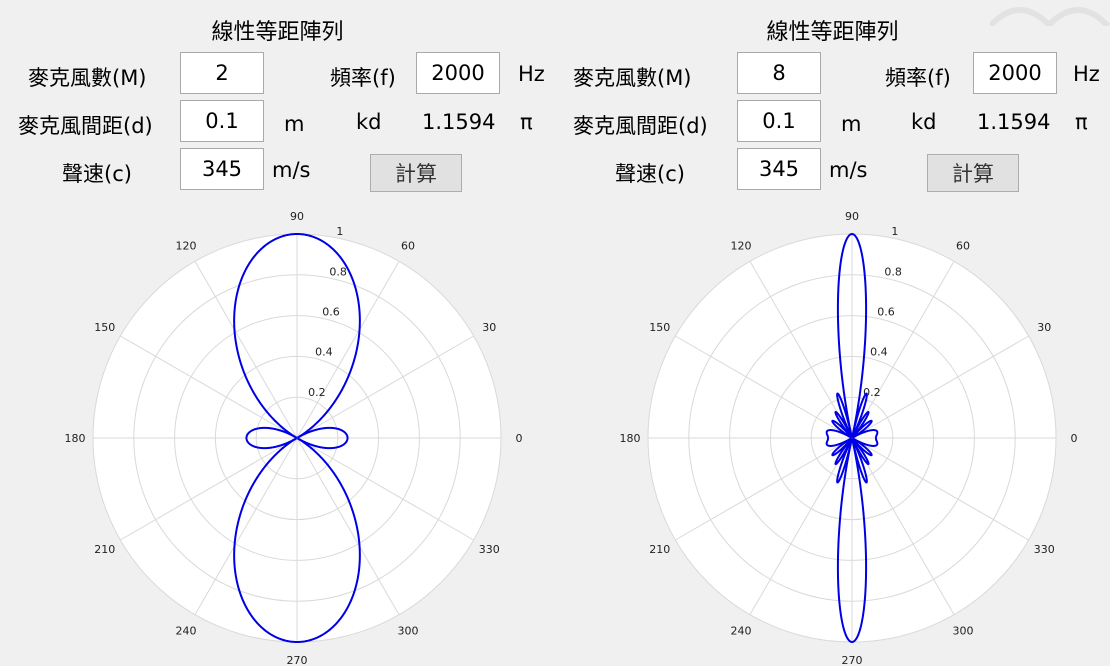 This screenshot has height=666, width=1110. What do you see at coordinates (317, 392) in the screenshot?
I see `radius-tick-label: 0.2` at bounding box center [317, 392].